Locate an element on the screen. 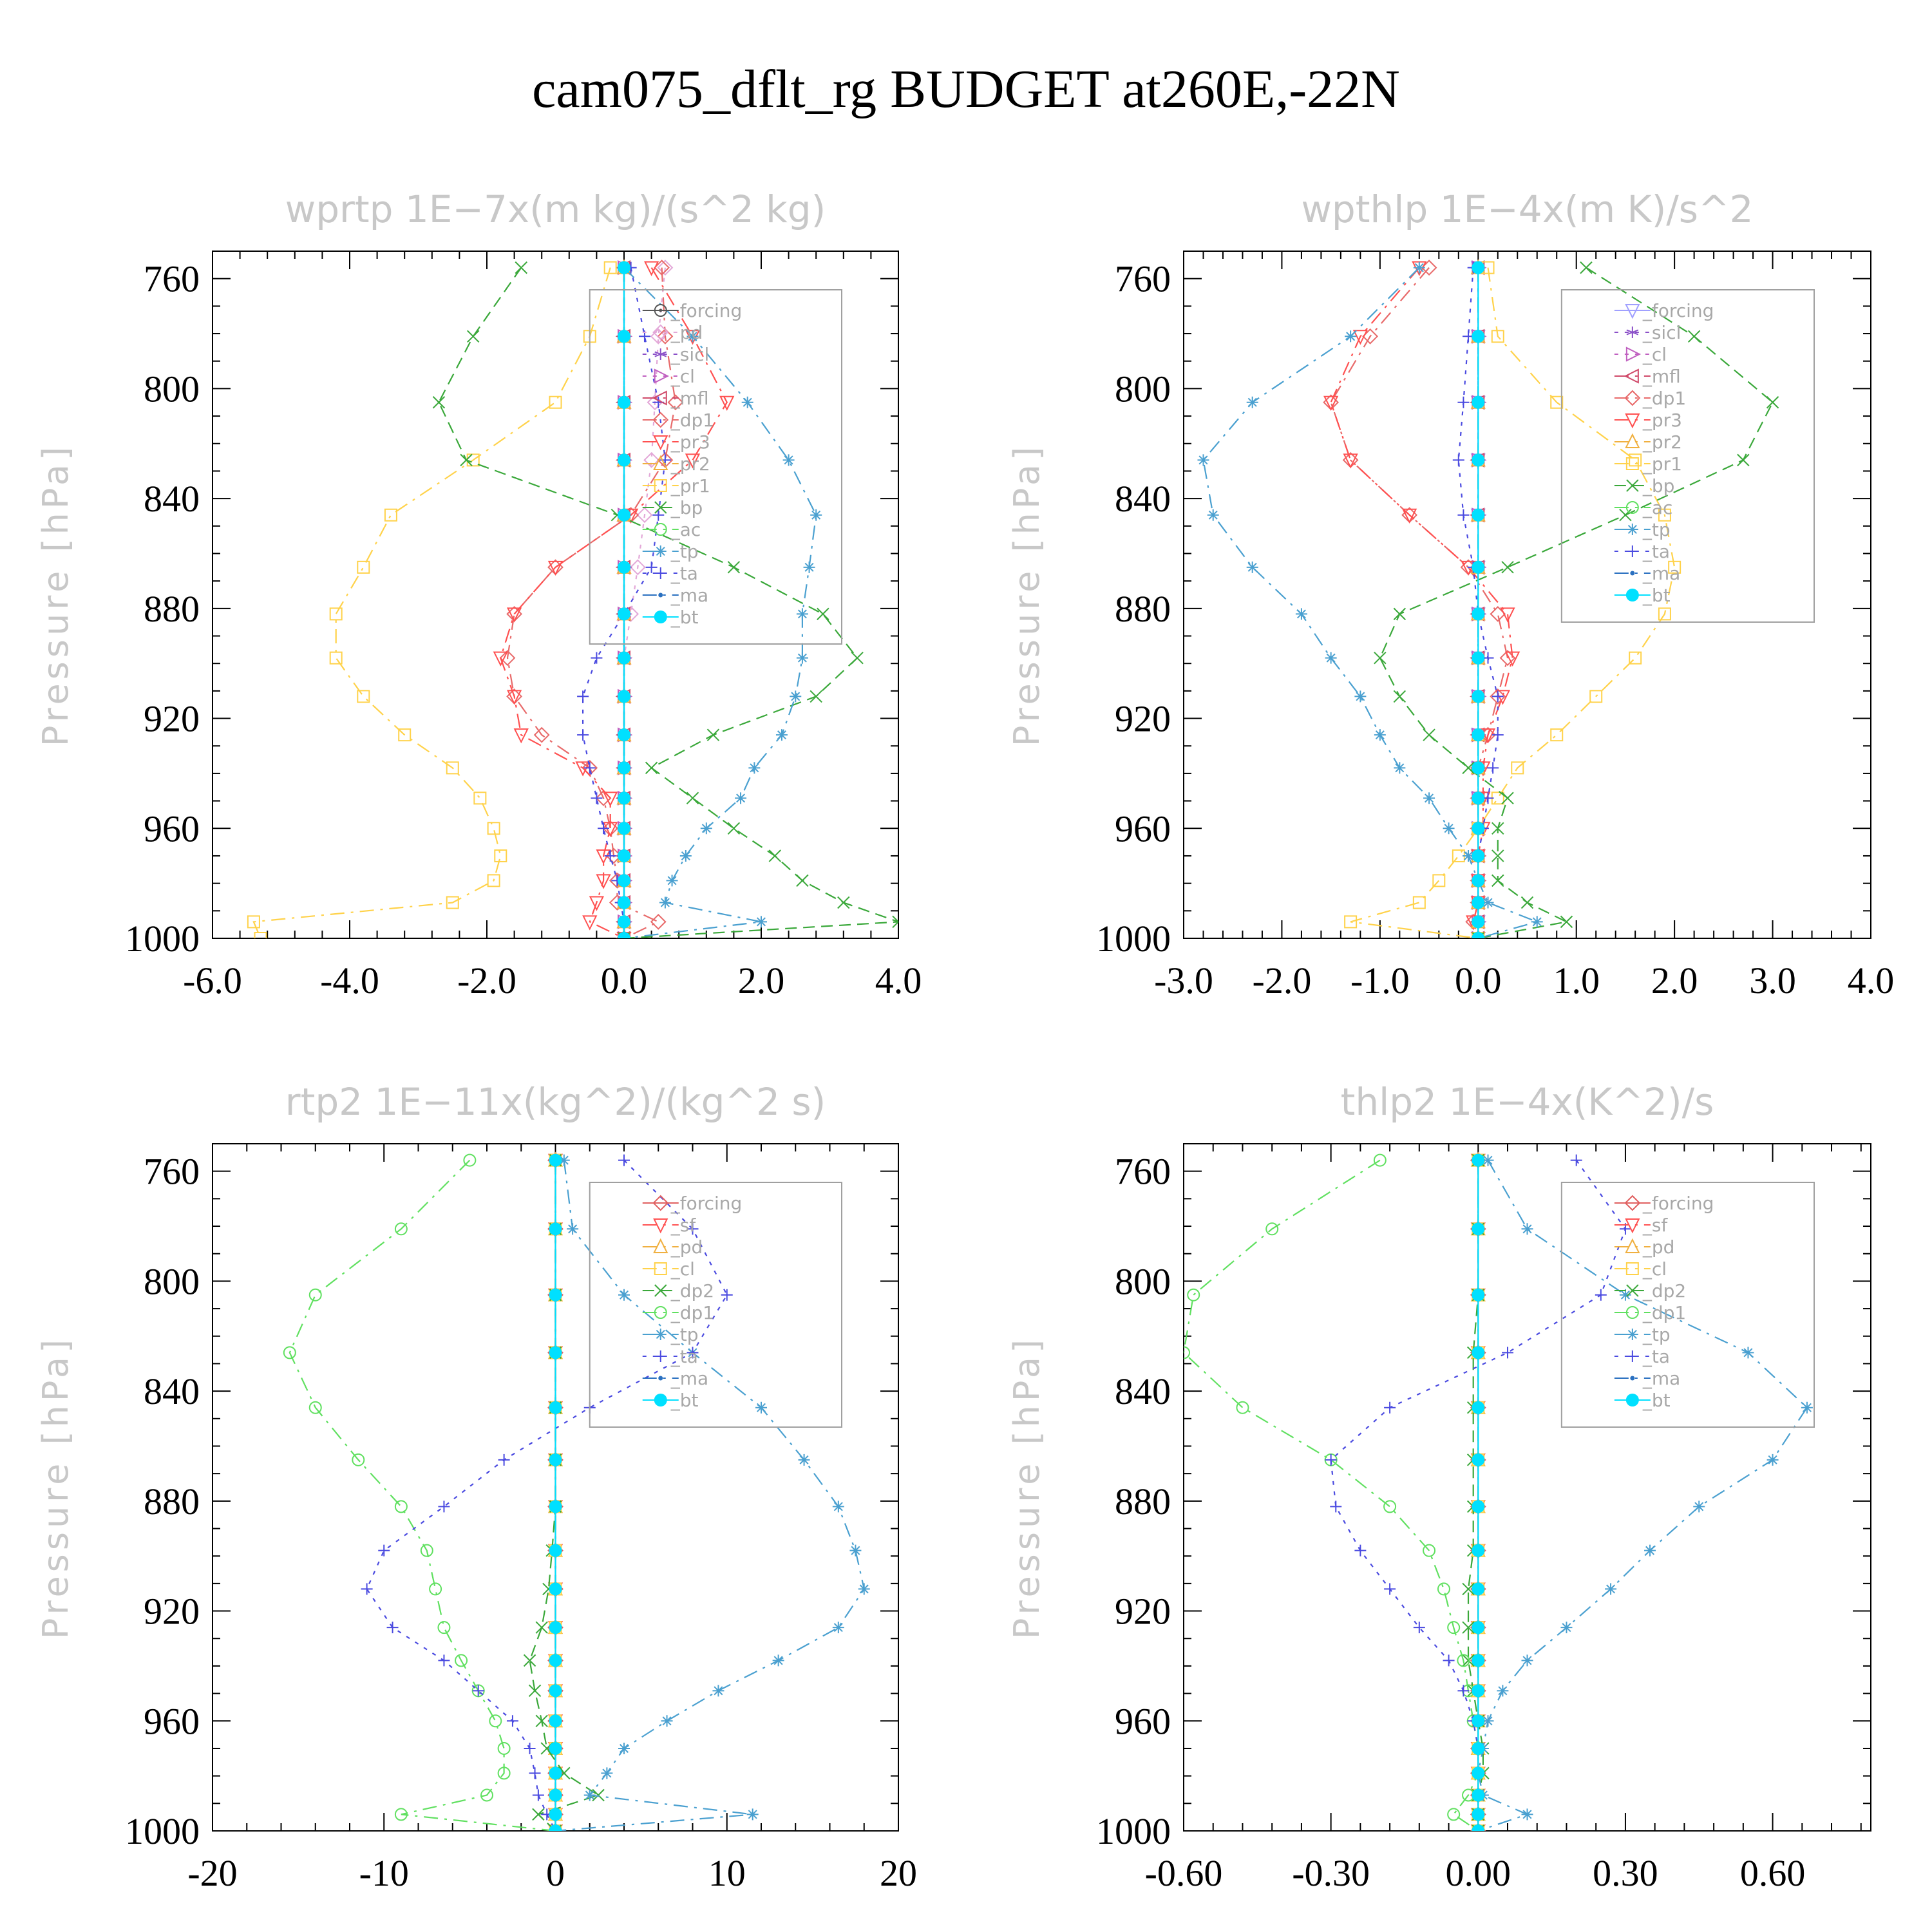 The width and height of the screenshot is (1932, 1932). plot-frame is located at coordinates (555, 595).